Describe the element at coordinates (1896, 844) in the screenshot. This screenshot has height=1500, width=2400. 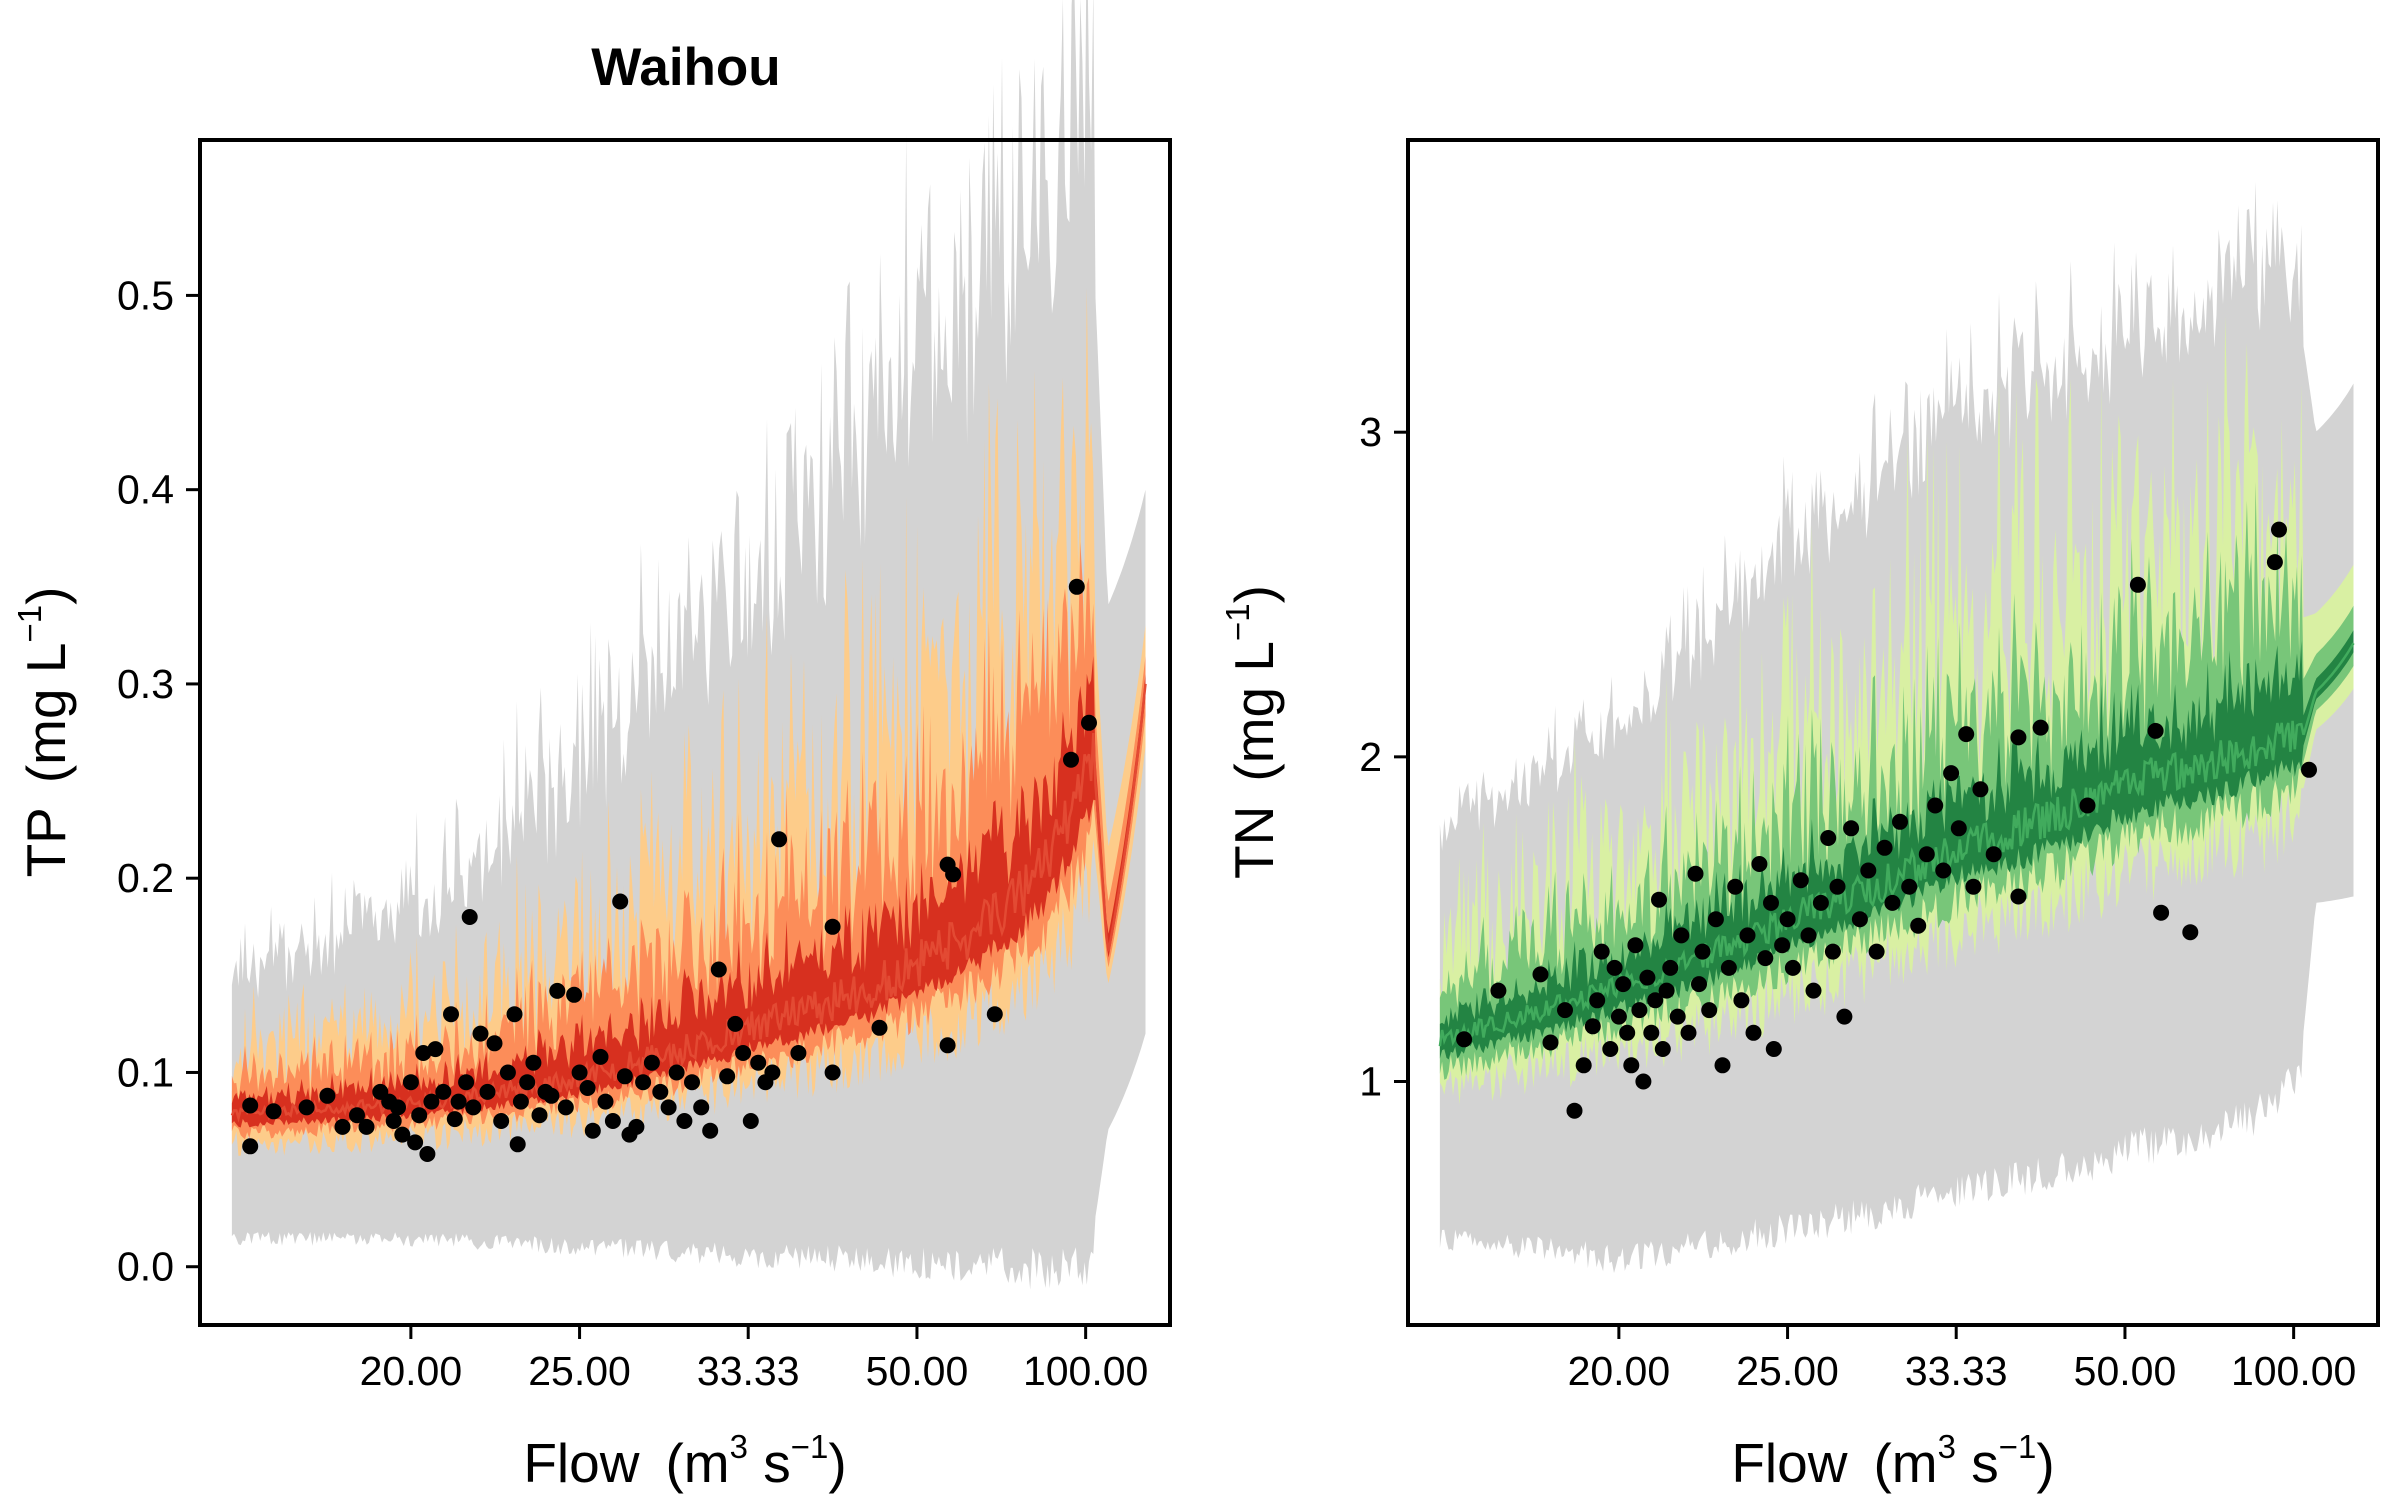
I see `tn-median-line` at that location.